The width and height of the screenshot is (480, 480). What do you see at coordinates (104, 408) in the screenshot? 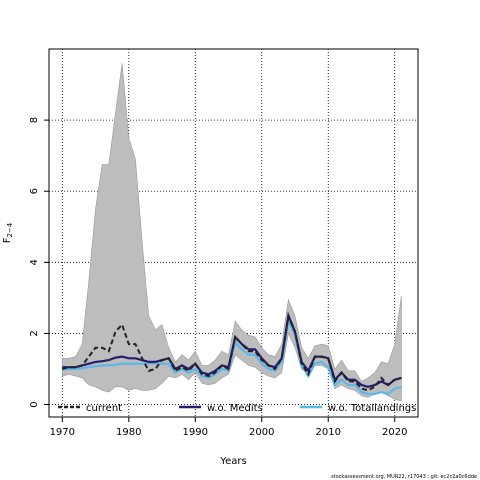
I see `legend-label: current` at bounding box center [104, 408].